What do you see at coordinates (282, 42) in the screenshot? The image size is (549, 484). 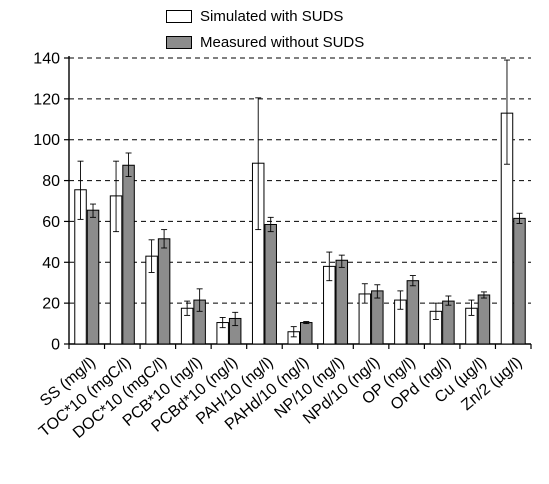 I see `legend-label-measured: Measured without SUDS` at bounding box center [282, 42].